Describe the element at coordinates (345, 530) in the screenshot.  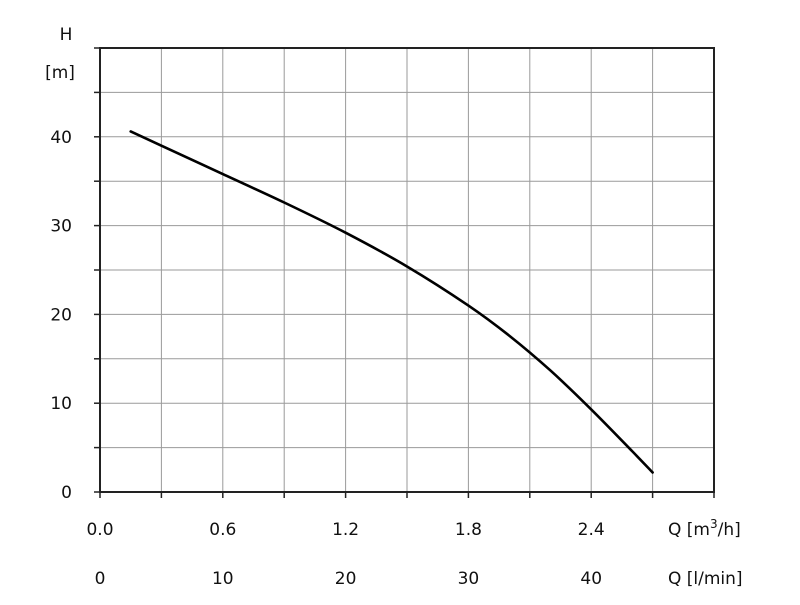
I see `x-tick-label: 1.2` at that location.